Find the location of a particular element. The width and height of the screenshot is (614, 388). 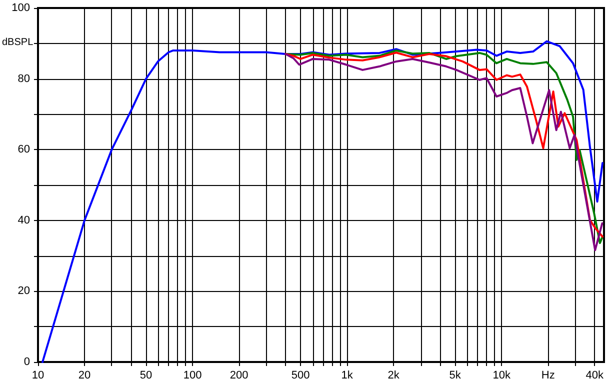

y-tick-label: 100 is located at coordinates (21, 8).